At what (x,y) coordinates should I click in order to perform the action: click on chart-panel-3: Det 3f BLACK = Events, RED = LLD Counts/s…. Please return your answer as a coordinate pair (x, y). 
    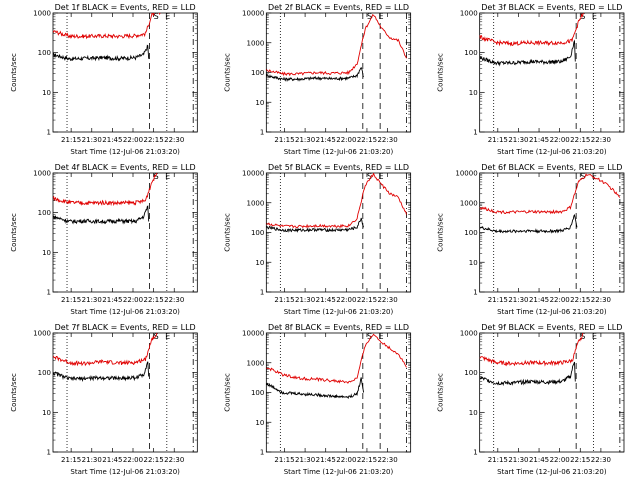
    Looking at the image, I should click on (531, 79).